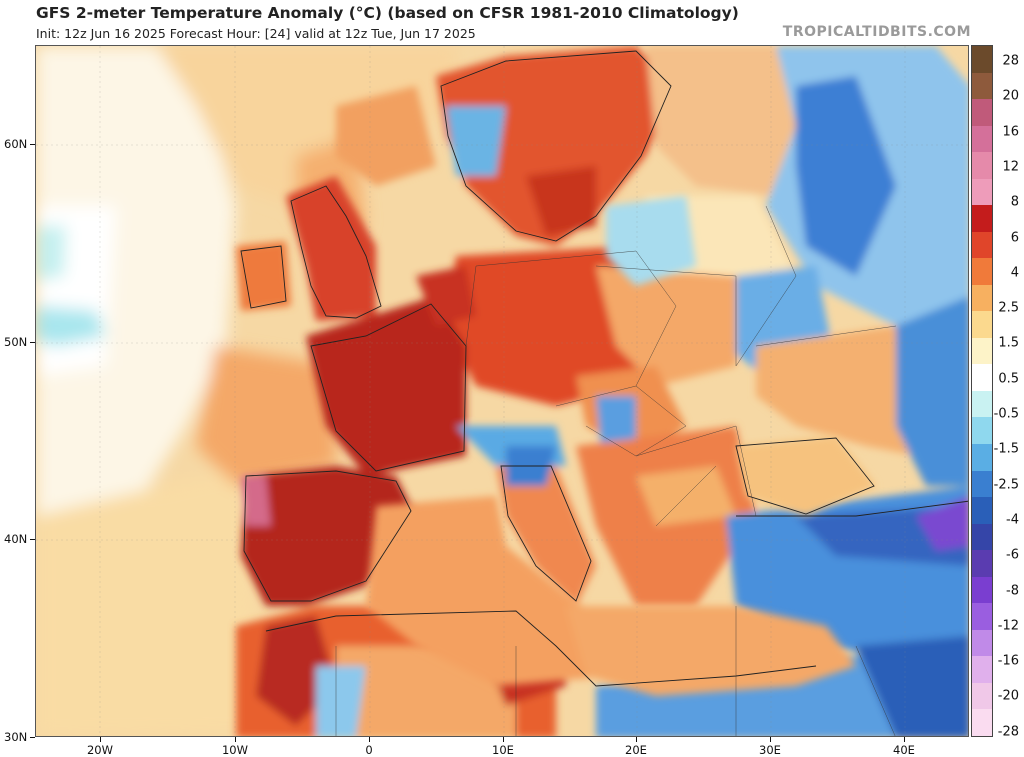 The width and height of the screenshot is (1024, 757). What do you see at coordinates (731, 121) in the screenshot?
I see `finland` at bounding box center [731, 121].